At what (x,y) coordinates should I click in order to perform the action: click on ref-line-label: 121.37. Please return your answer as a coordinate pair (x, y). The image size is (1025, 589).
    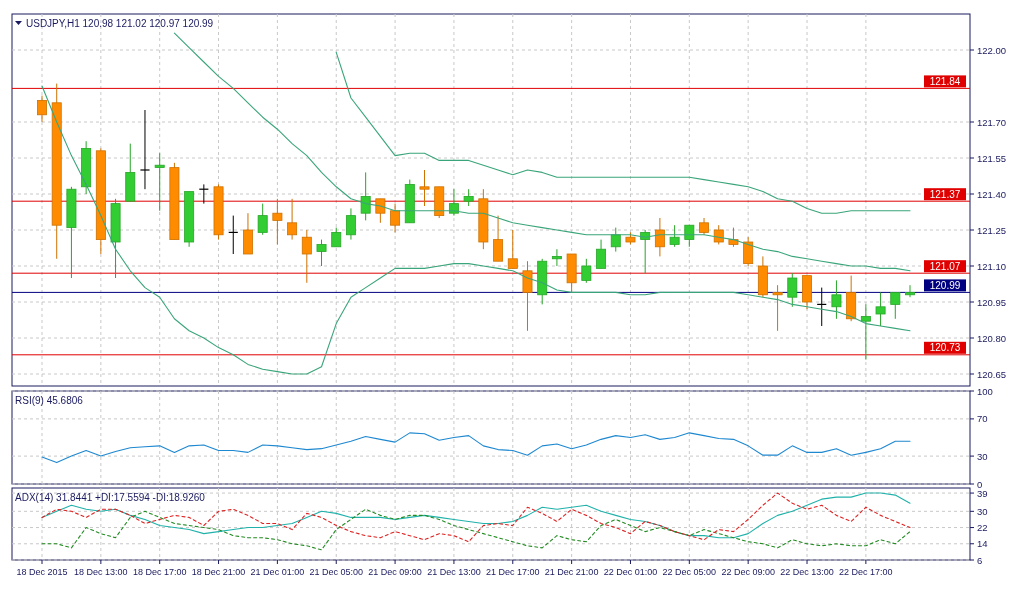
    Looking at the image, I should click on (945, 194).